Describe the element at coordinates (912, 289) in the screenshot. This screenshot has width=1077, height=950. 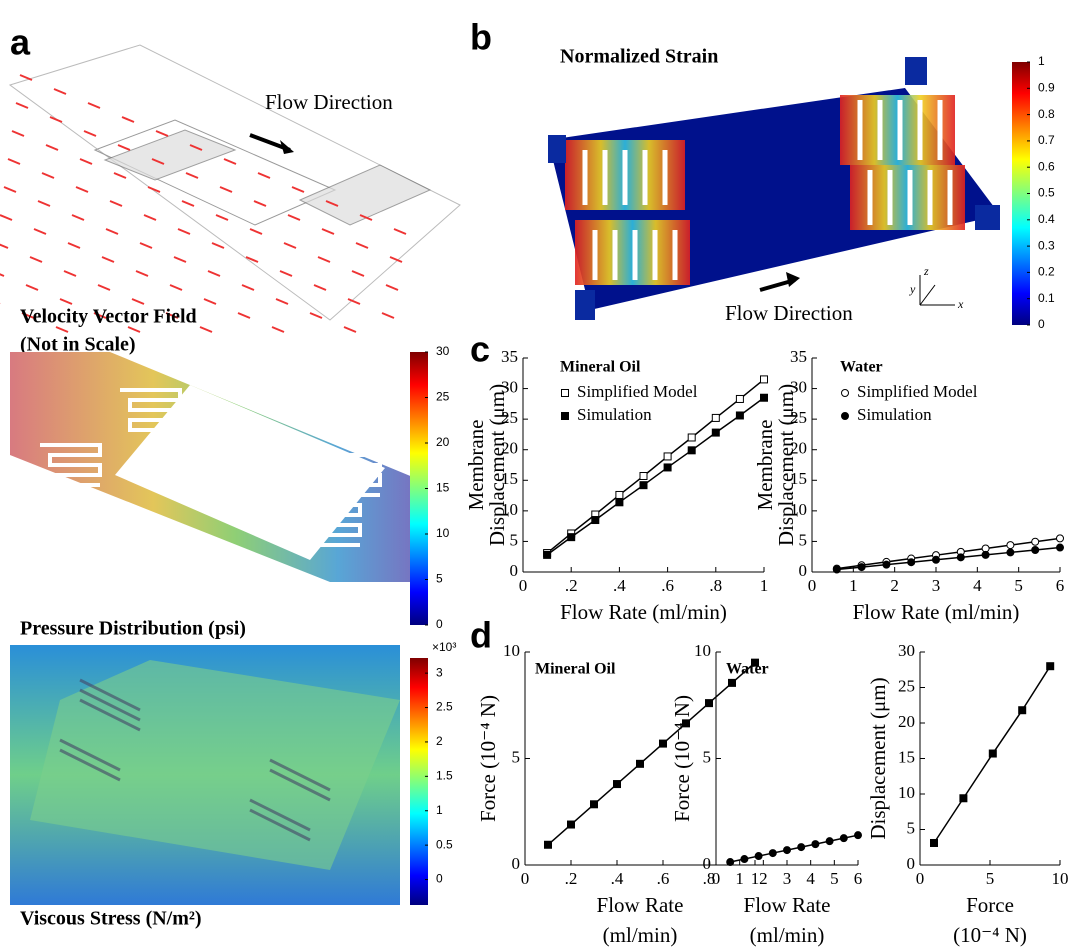
I see `axis-symbol: y` at that location.